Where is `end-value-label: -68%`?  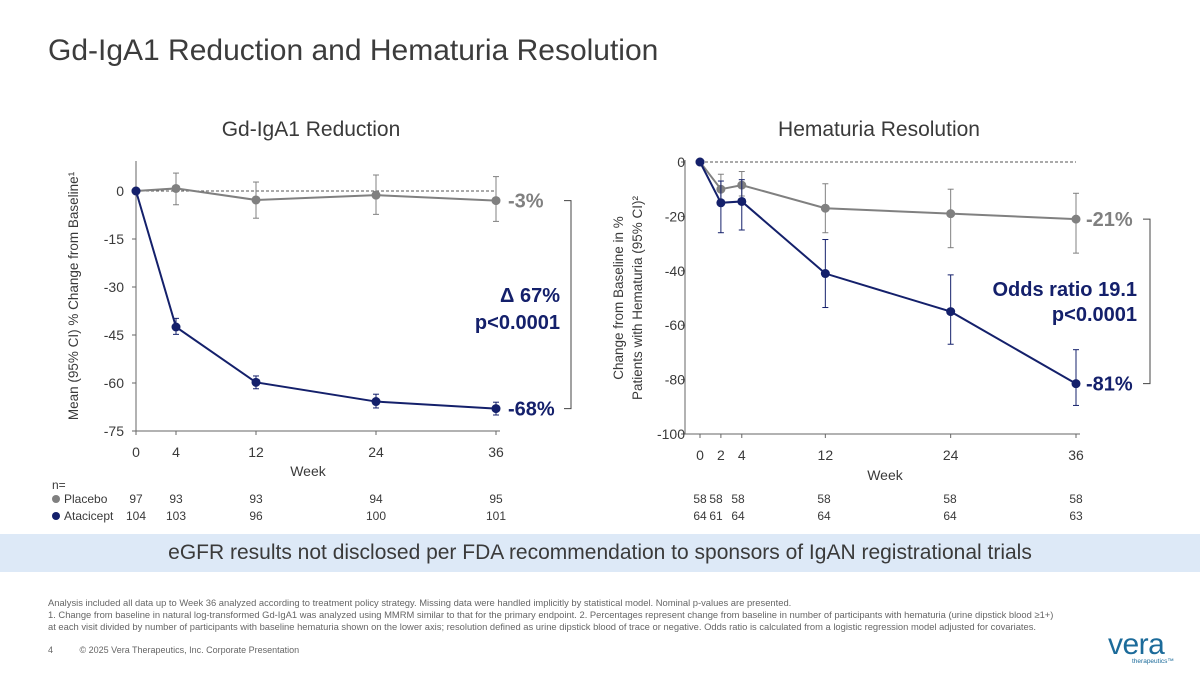 end-value-label: -68% is located at coordinates (531, 410).